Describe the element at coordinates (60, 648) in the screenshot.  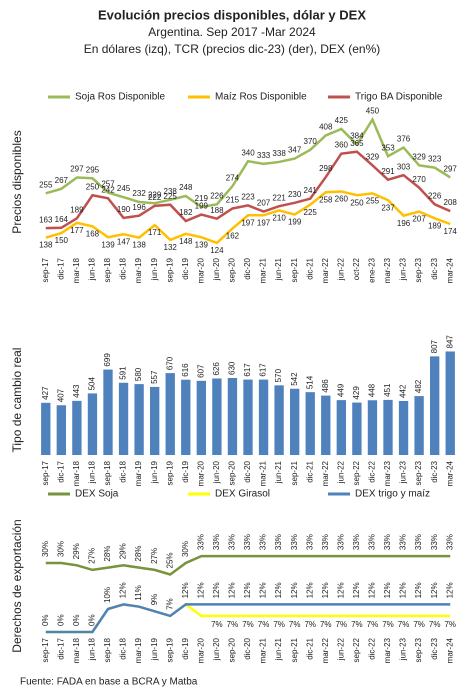
I see `x-tick-label: dic-17` at that location.